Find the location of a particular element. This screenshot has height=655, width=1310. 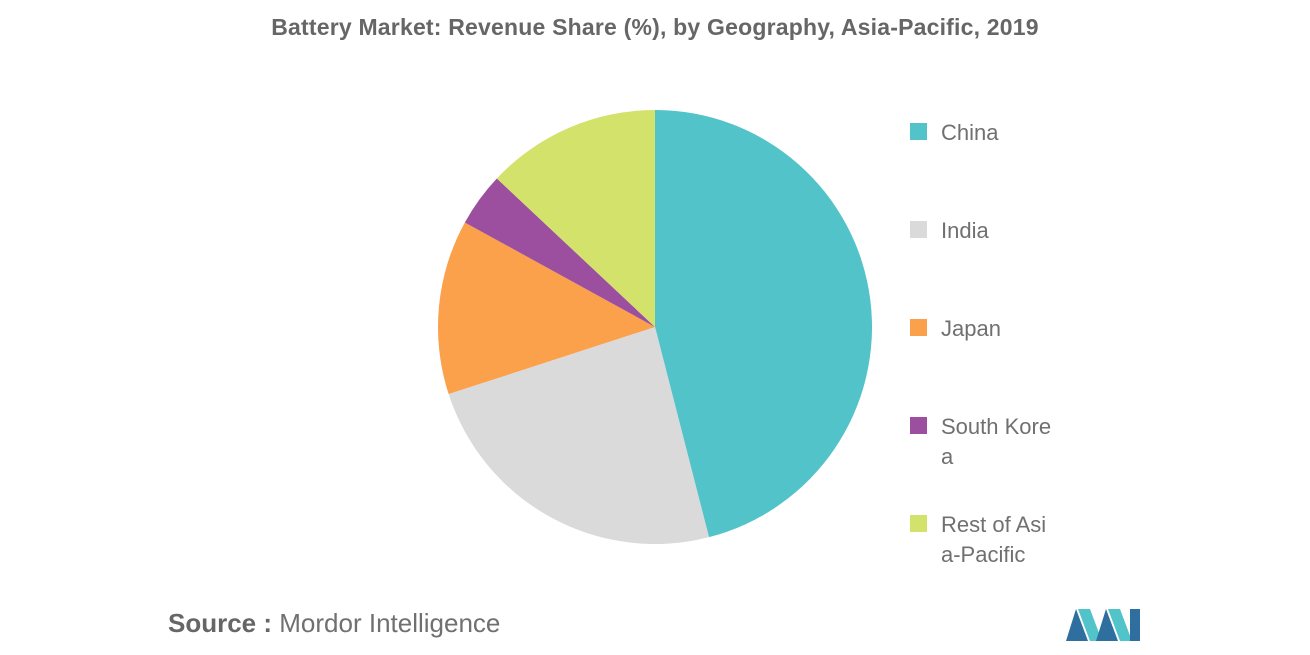

pie-slice-china is located at coordinates (763, 324).